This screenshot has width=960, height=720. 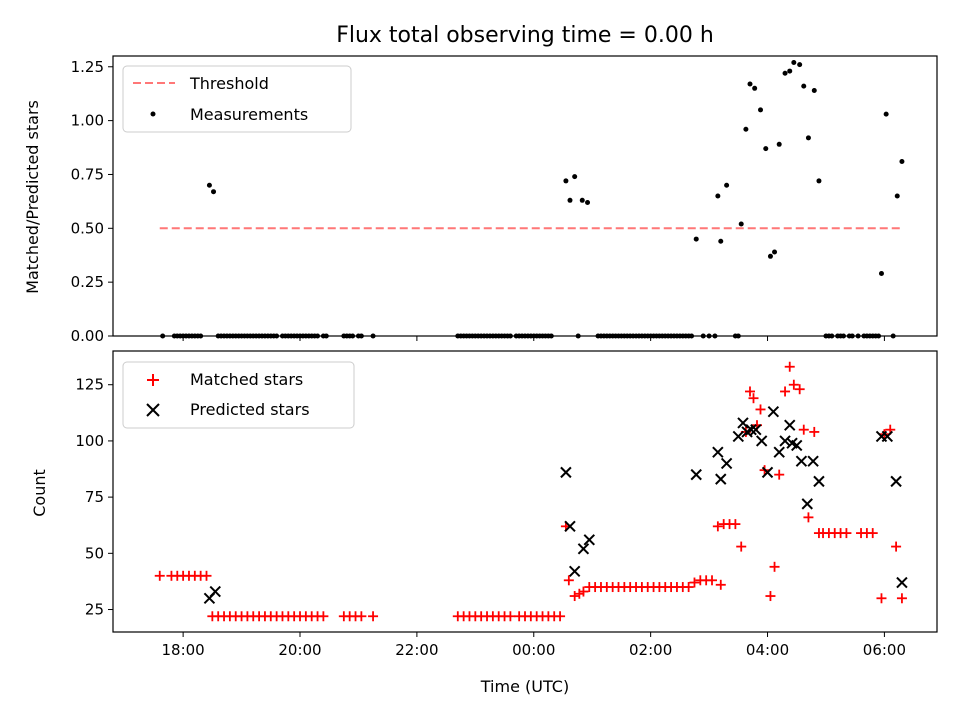 What do you see at coordinates (89, 441) in the screenshot?
I see `bottom-y-tick-label: 100` at bounding box center [89, 441].